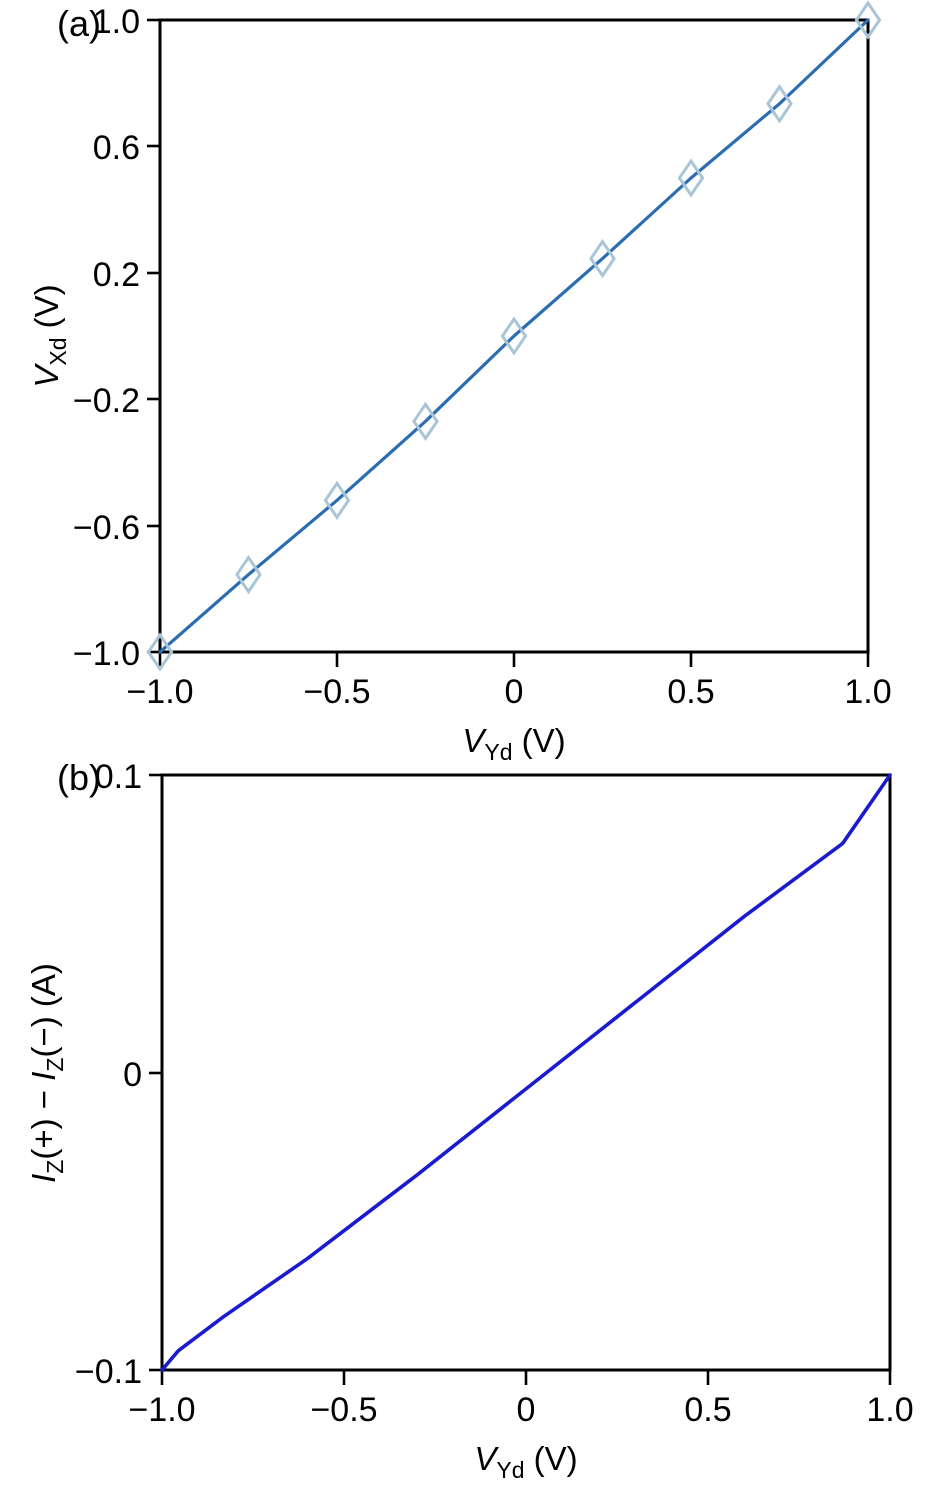 The image size is (945, 1490). What do you see at coordinates (132, 1075) in the screenshot?
I see `panel-b-ytick-1: 0` at bounding box center [132, 1075].